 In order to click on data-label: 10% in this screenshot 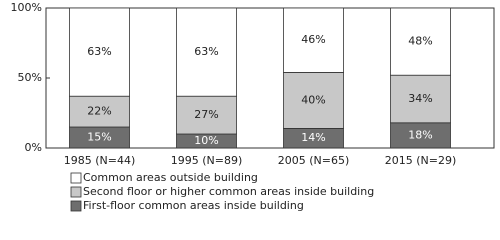, I will do `click(206, 140)`.